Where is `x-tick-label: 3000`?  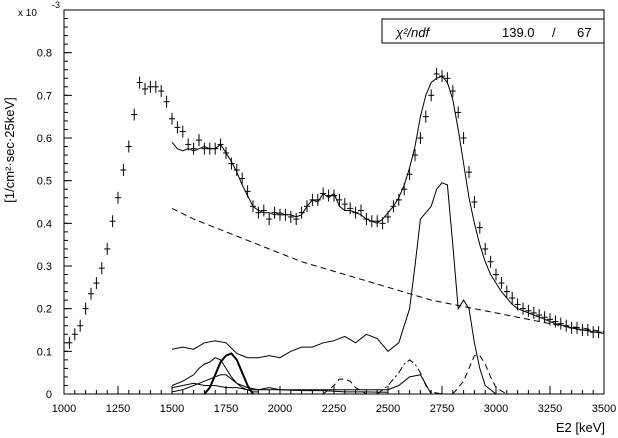 x-tick-label: 3000 is located at coordinates (496, 409).